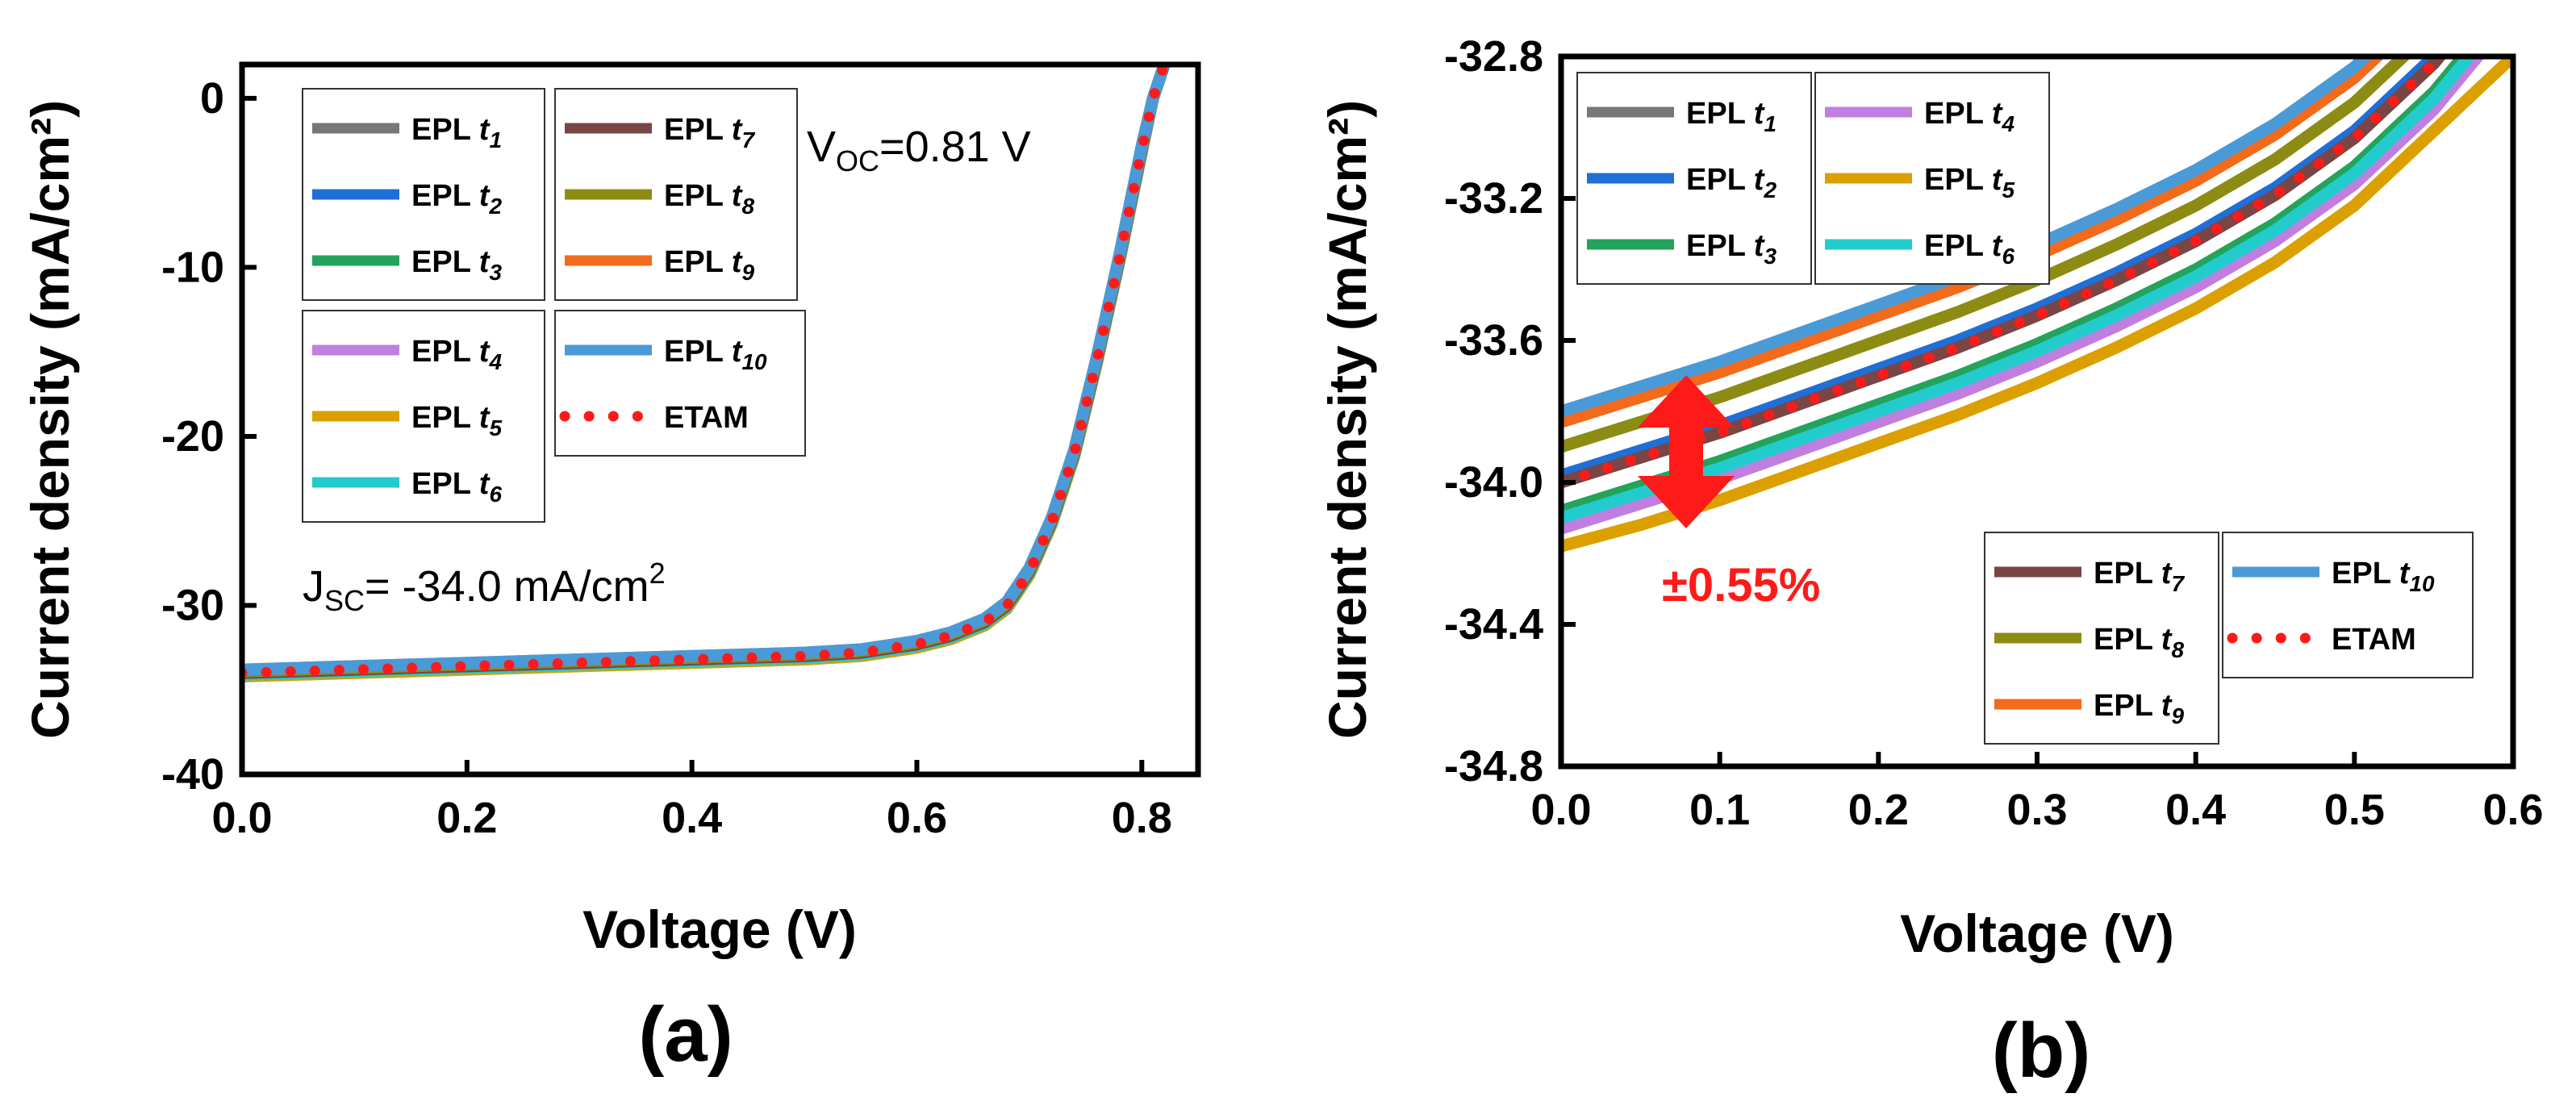 The width and height of the screenshot is (2576, 1110). I want to click on chart-a-xtick-label: 0.2, so click(466, 818).